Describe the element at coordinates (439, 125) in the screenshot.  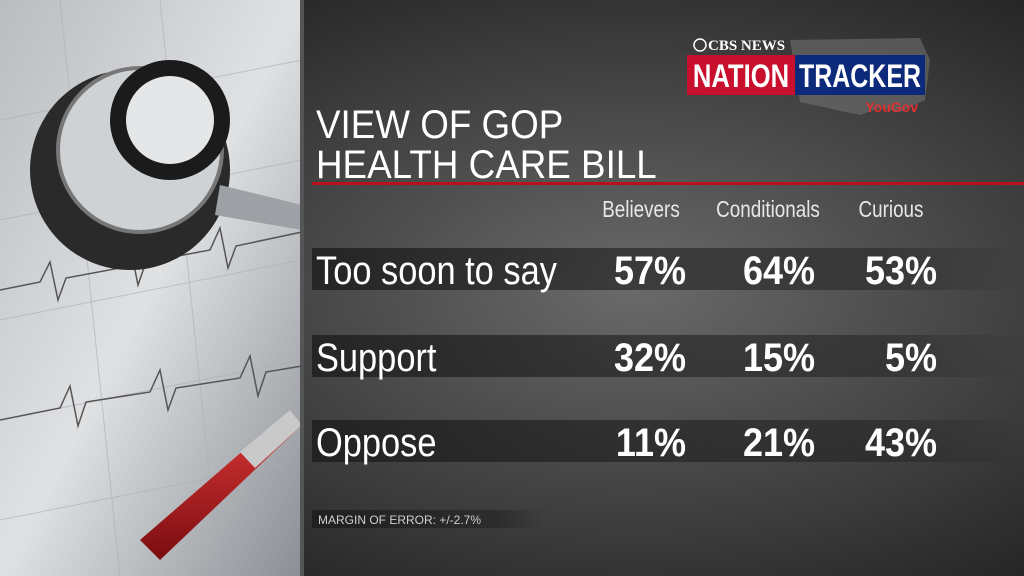
I see `title-line: VIEW OF GOP` at that location.